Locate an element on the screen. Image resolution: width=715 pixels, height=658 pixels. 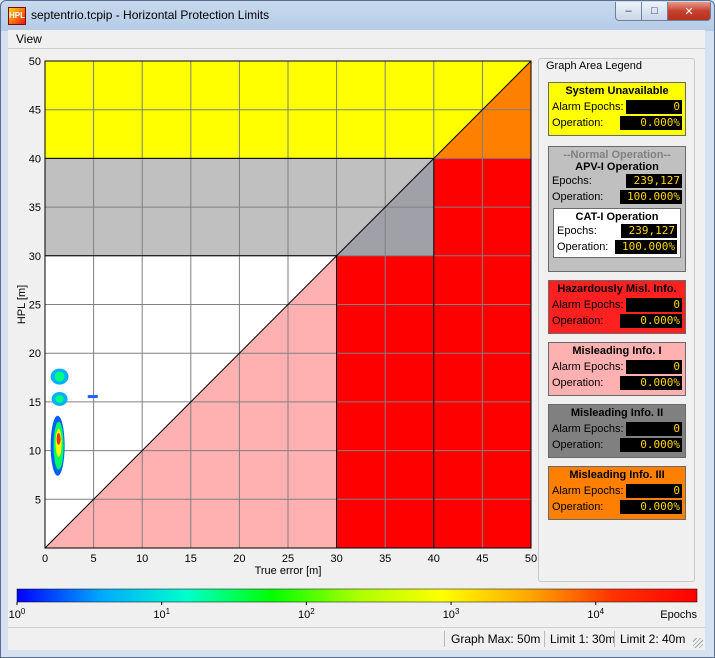
colorbar is located at coordinates (357, 595).